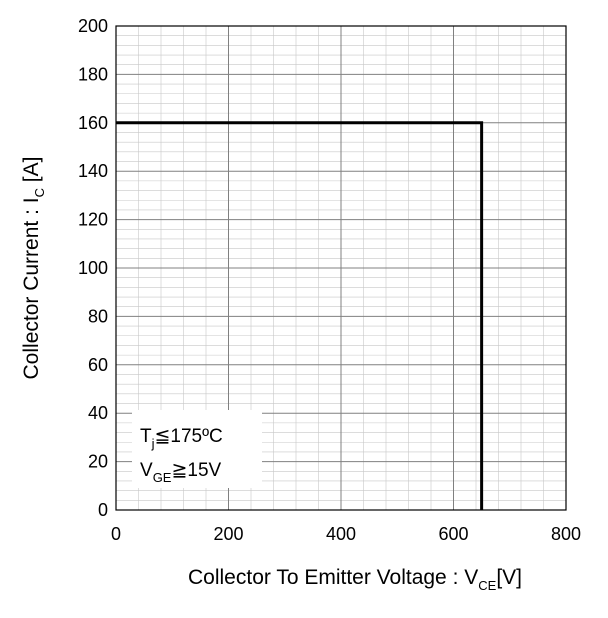 The height and width of the screenshot is (618, 608). What do you see at coordinates (341, 534) in the screenshot?
I see `x-tick-label: 400` at bounding box center [341, 534].